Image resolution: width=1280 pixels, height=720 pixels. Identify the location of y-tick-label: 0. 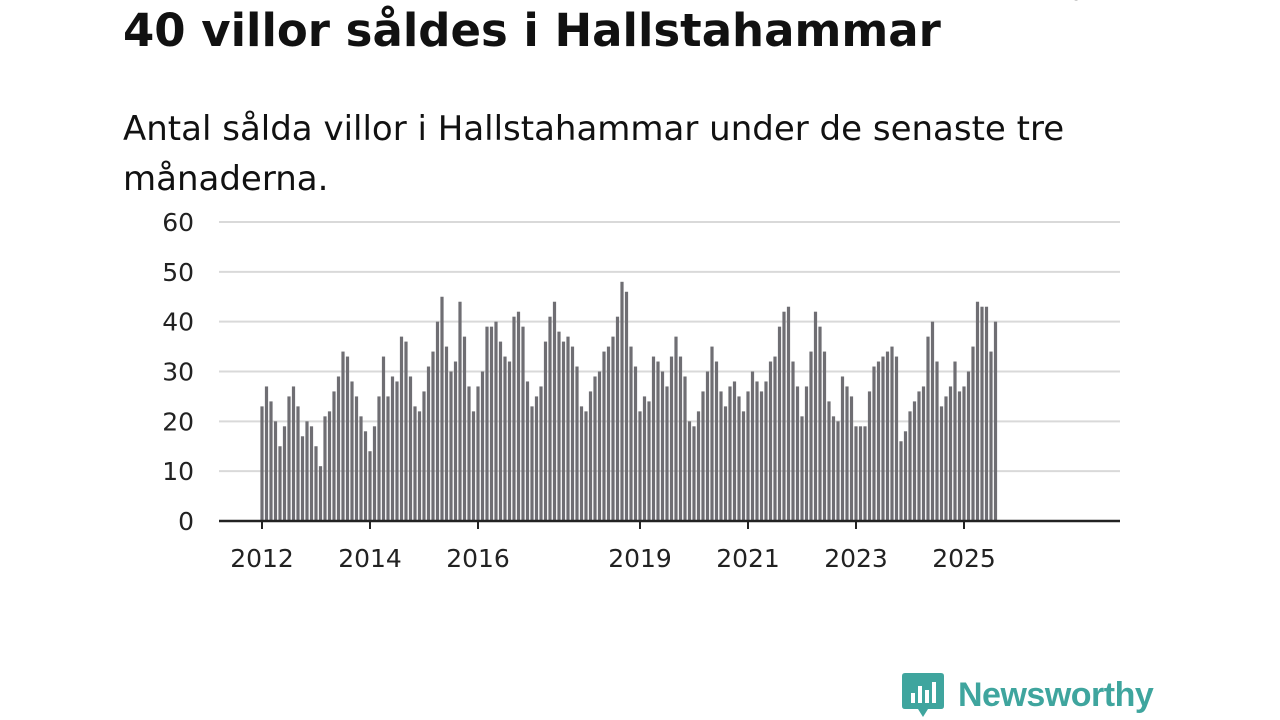
(186, 521).